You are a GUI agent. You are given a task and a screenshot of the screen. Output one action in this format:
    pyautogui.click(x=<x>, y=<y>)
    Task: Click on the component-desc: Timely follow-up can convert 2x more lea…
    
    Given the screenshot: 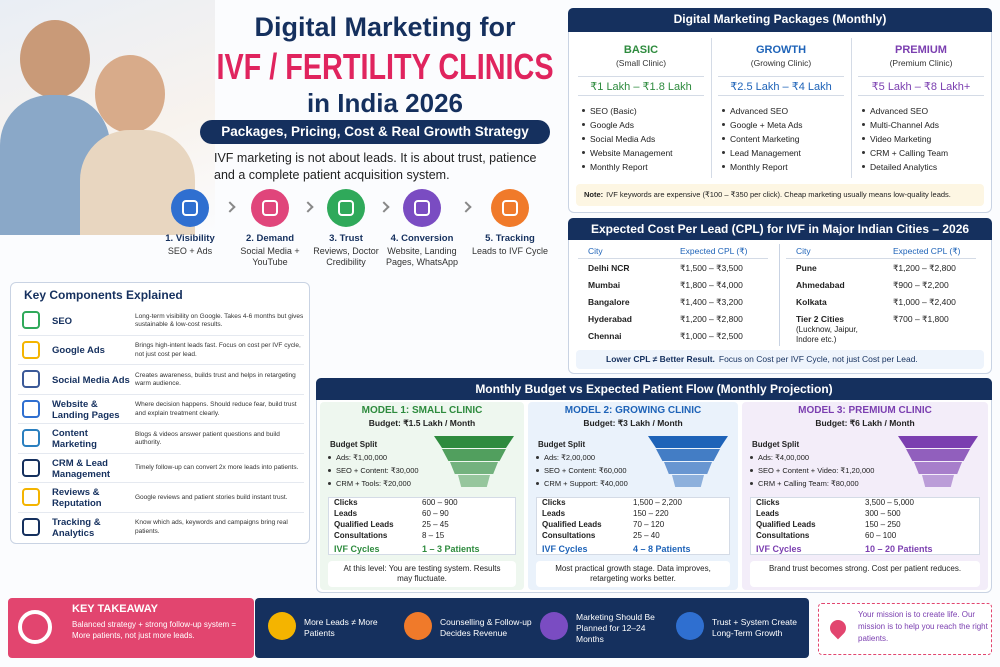 What is the action you would take?
    pyautogui.click(x=217, y=468)
    